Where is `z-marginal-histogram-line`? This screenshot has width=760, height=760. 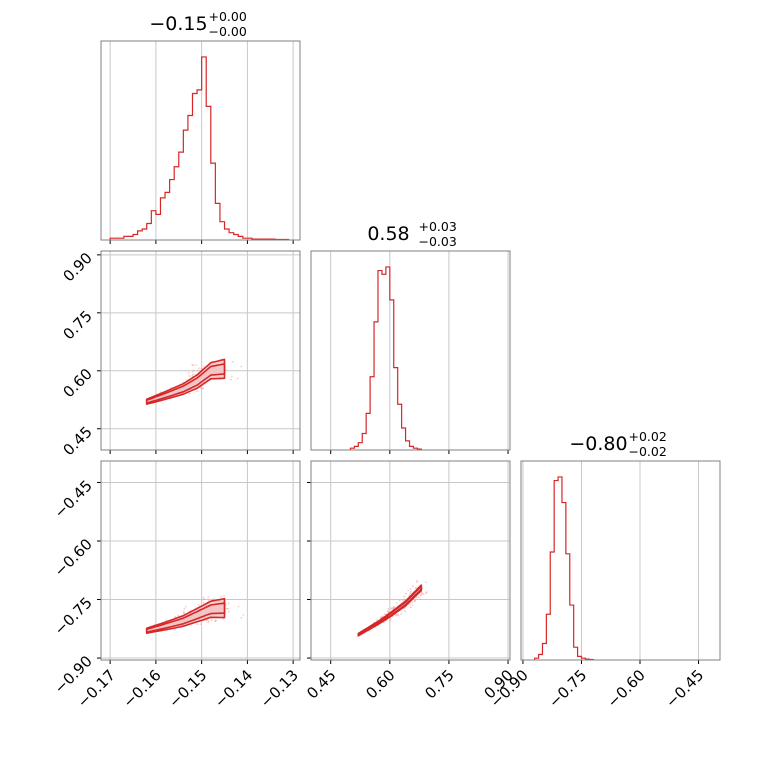
z-marginal-histogram-line is located at coordinates (564, 568).